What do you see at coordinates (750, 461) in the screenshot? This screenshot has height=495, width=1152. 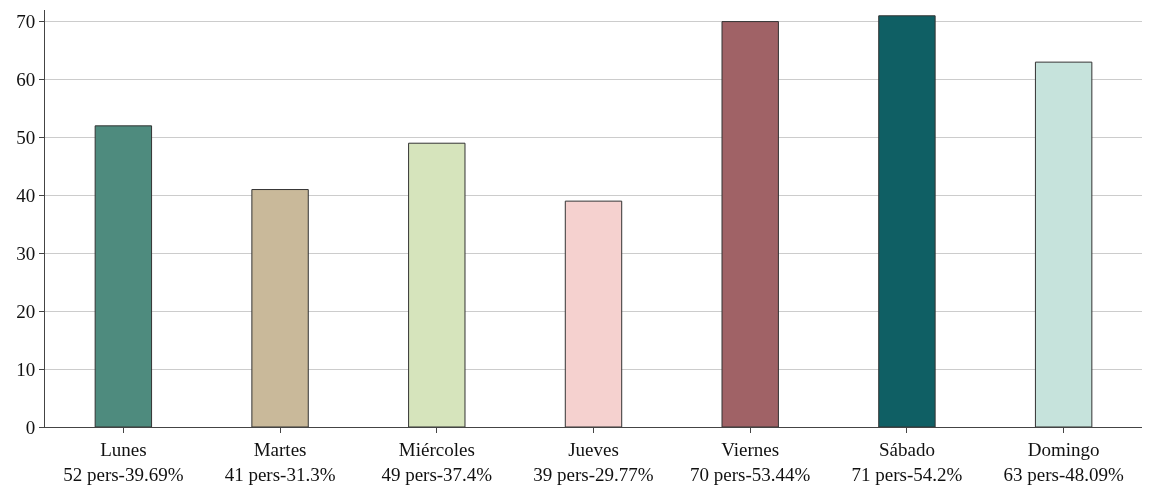 I see `x-tick-label: Viernes 70 pers-53.44%` at bounding box center [750, 461].